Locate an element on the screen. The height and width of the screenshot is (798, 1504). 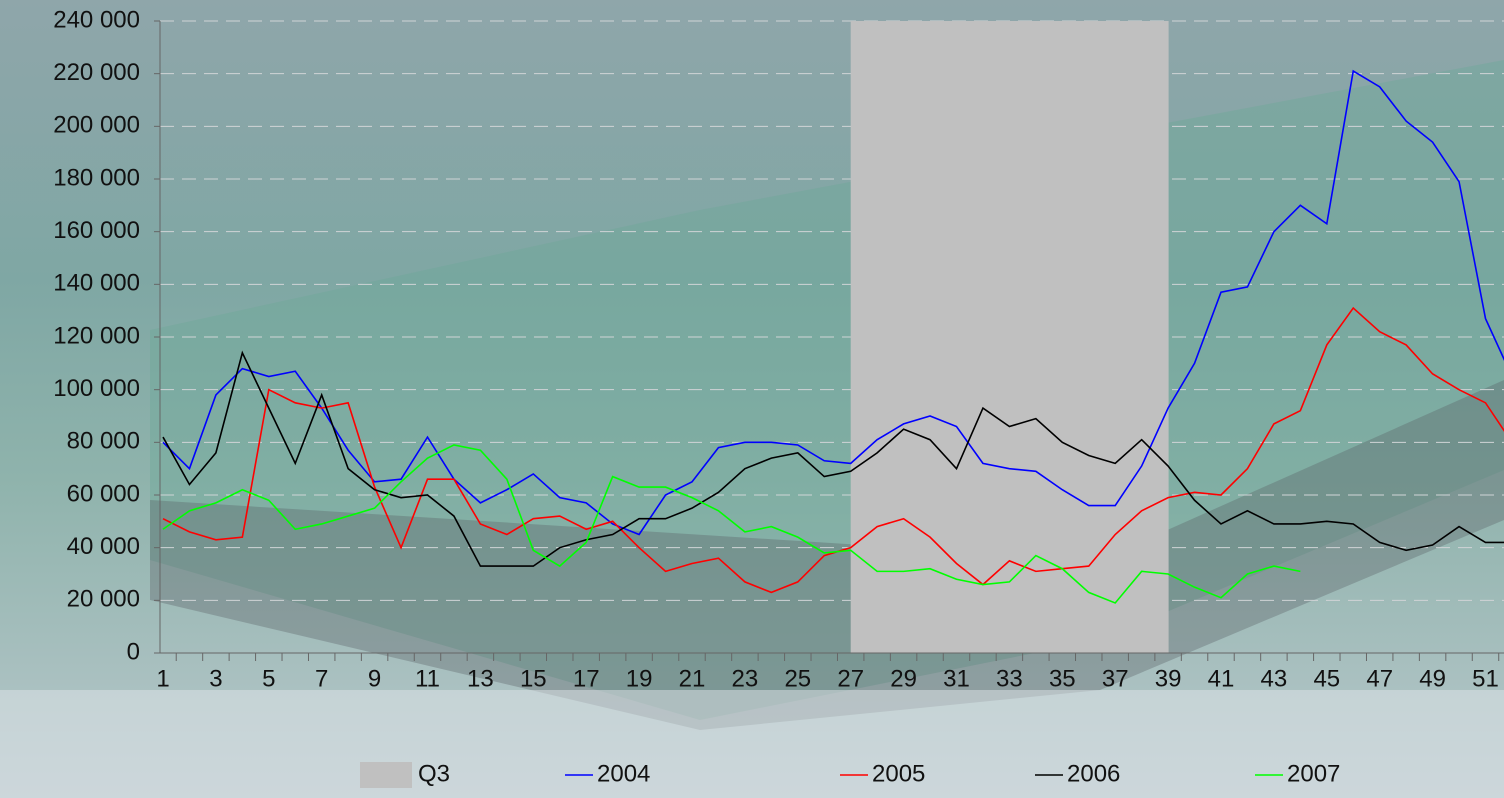
y-tick-label: 140 000 is located at coordinates (96, 283).